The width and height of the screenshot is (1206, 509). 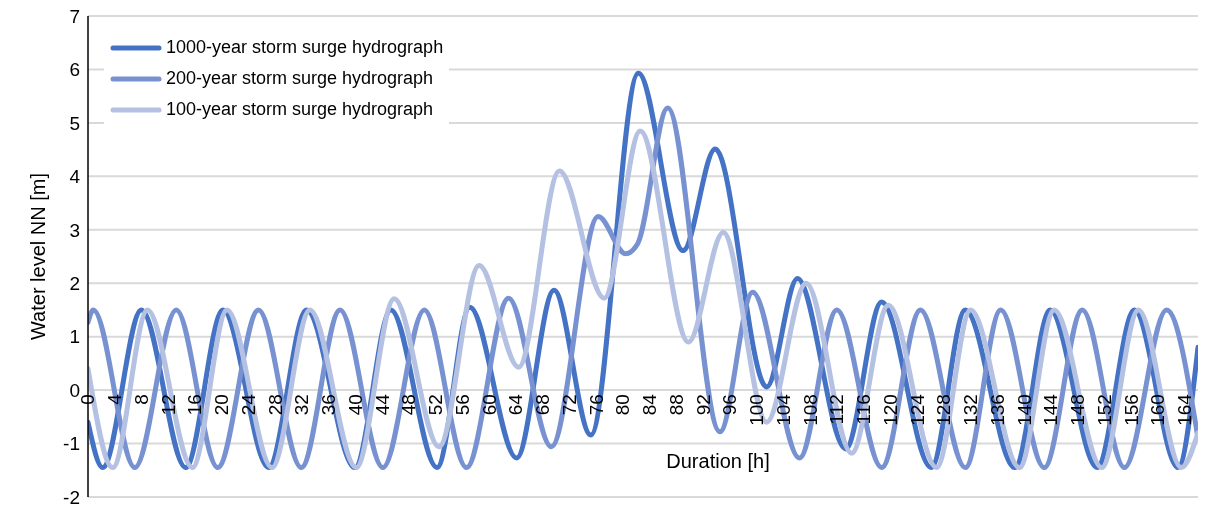 What do you see at coordinates (1051, 409) in the screenshot?
I see `x-tick-label: 144` at bounding box center [1051, 409].